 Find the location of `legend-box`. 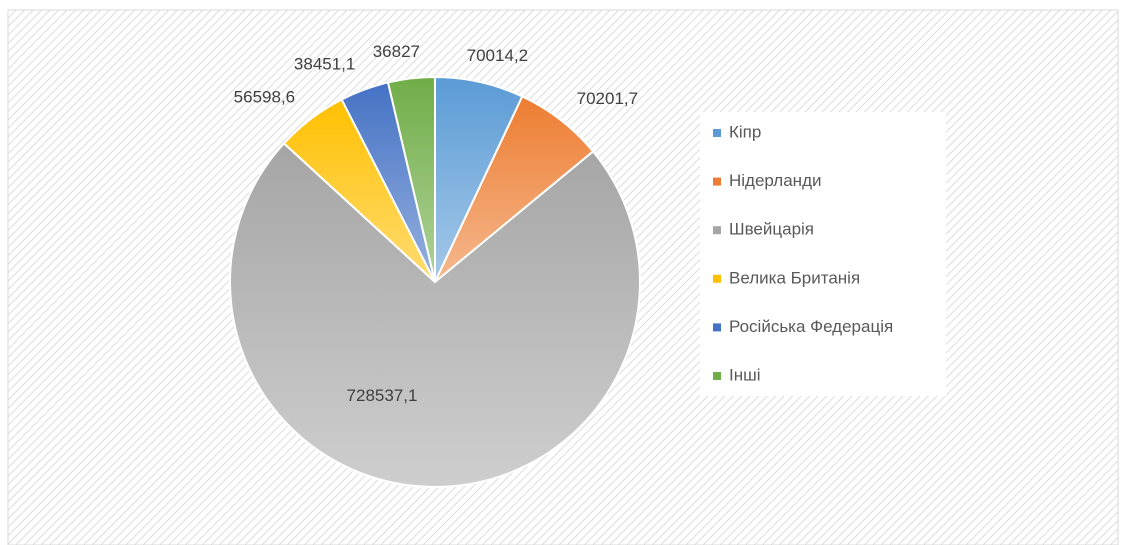

legend-box is located at coordinates (823, 254).